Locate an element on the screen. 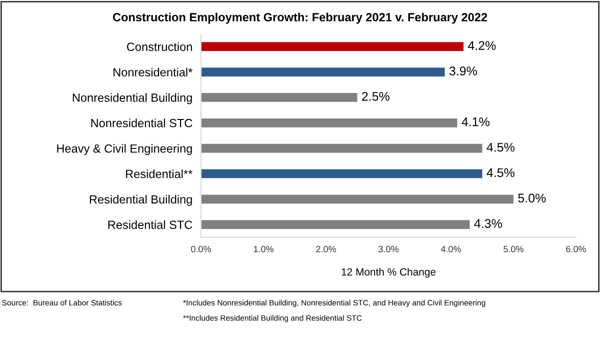 The height and width of the screenshot is (339, 600). y-tick-label: Residential Building is located at coordinates (141, 200).